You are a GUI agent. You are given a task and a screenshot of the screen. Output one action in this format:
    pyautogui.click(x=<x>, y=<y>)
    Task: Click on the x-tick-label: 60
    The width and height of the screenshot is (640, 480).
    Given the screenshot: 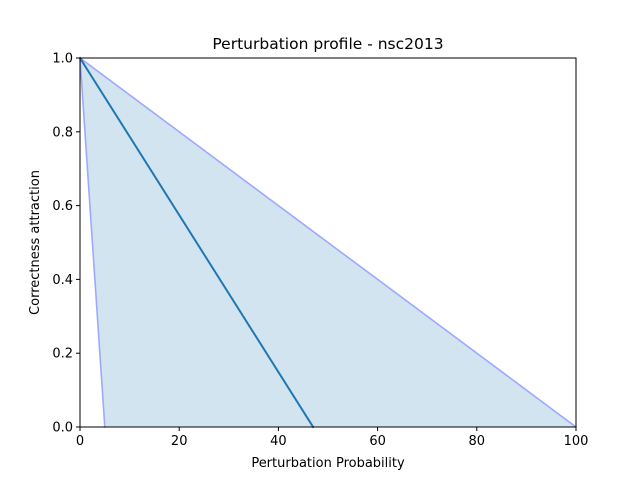 What is the action you would take?
    pyautogui.click(x=377, y=441)
    